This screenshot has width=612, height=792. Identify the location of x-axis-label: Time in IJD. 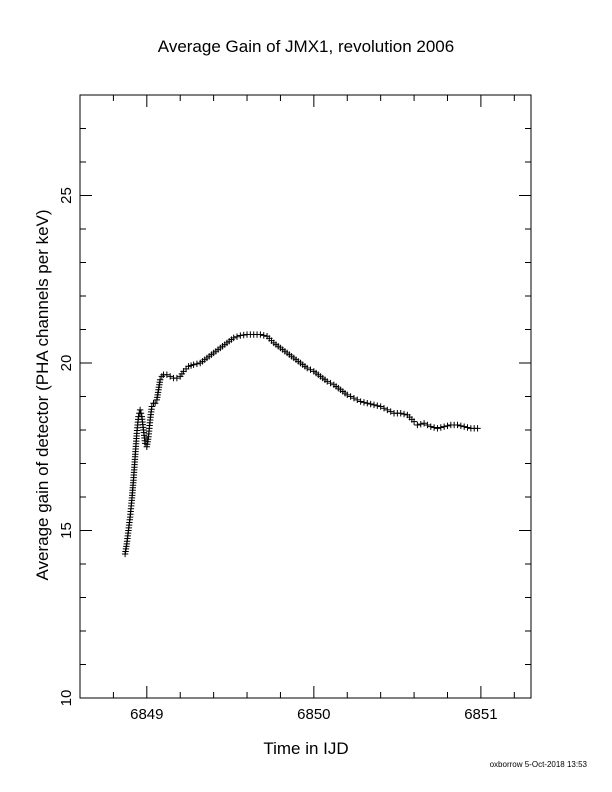
(305, 748).